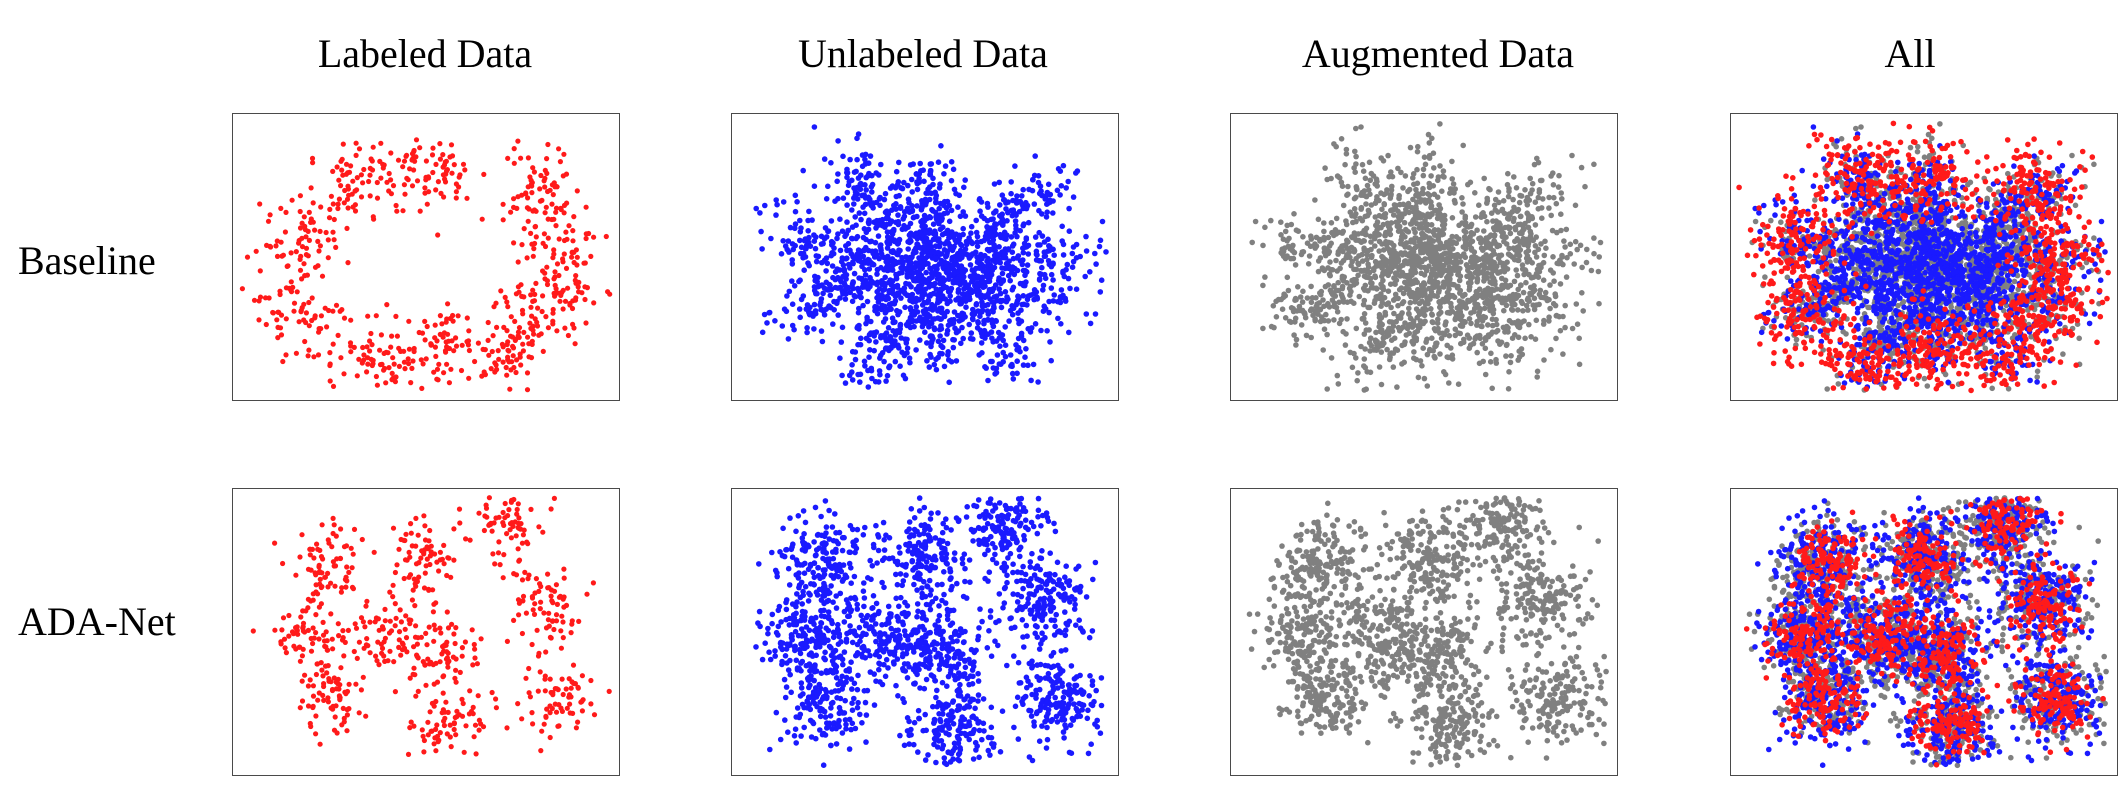 This screenshot has height=786, width=2122. I want to click on scatter-point-labeled-c5, so click(508, 350).